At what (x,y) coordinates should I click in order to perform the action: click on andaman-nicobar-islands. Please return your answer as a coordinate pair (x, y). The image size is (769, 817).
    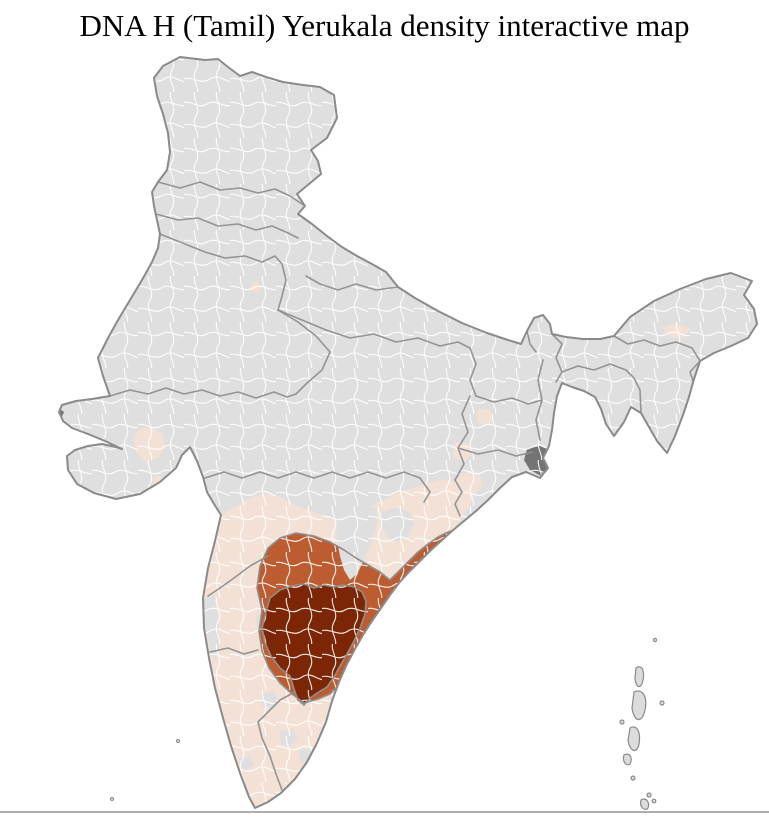
    Looking at the image, I should click on (642, 724).